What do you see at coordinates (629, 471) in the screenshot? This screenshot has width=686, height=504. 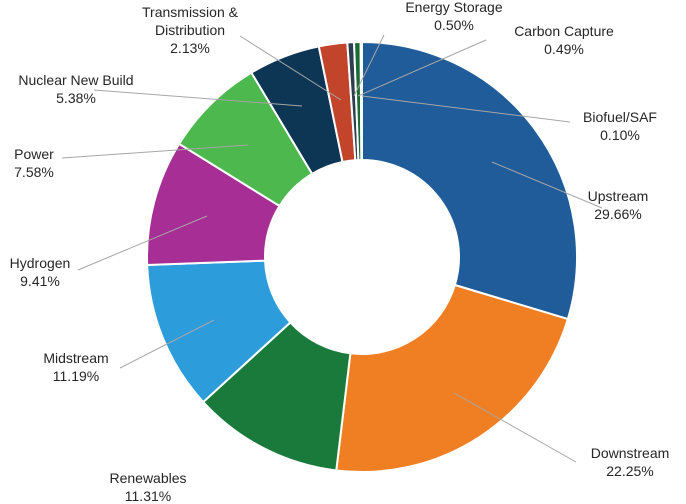 I see `slice-percent: 22.25%` at bounding box center [629, 471].